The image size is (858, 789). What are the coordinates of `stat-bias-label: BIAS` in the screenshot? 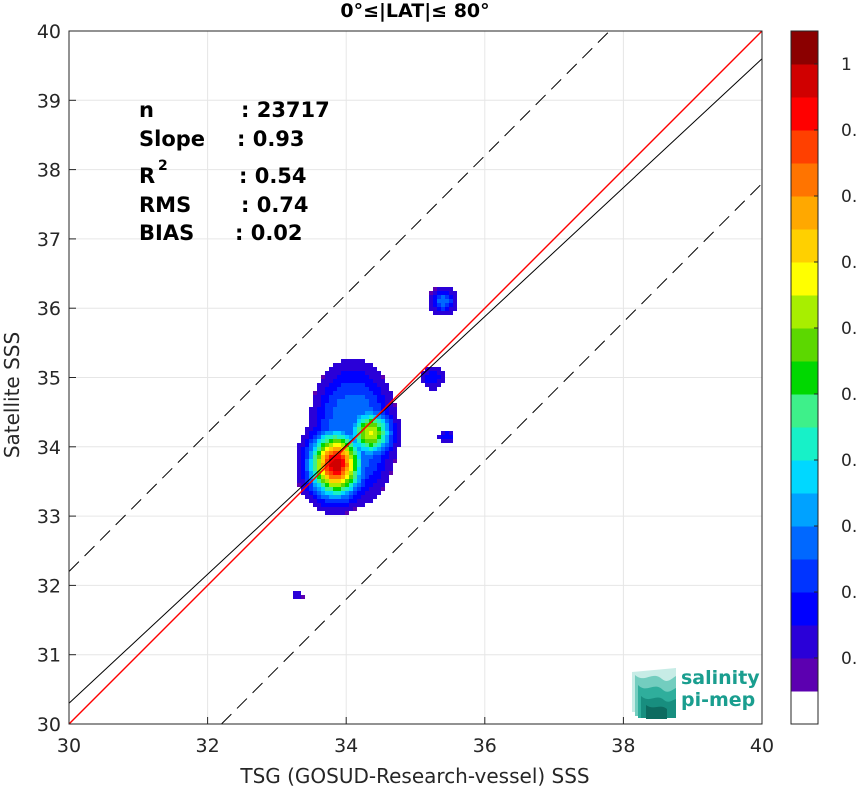 It's located at (166, 233).